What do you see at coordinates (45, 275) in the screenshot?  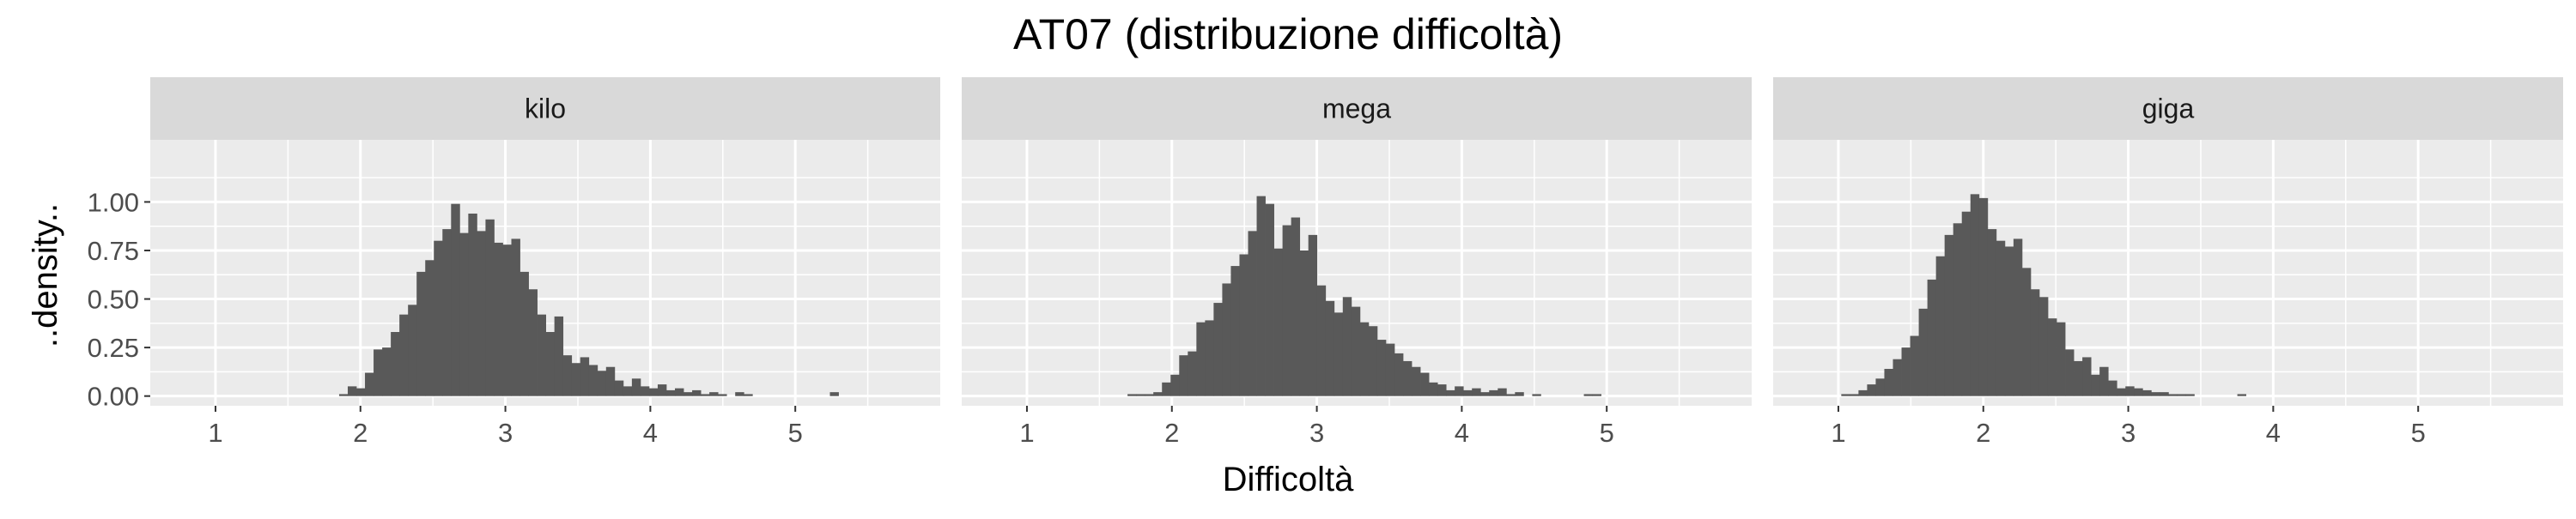 I see `y-axis-label: ..density..` at bounding box center [45, 275].